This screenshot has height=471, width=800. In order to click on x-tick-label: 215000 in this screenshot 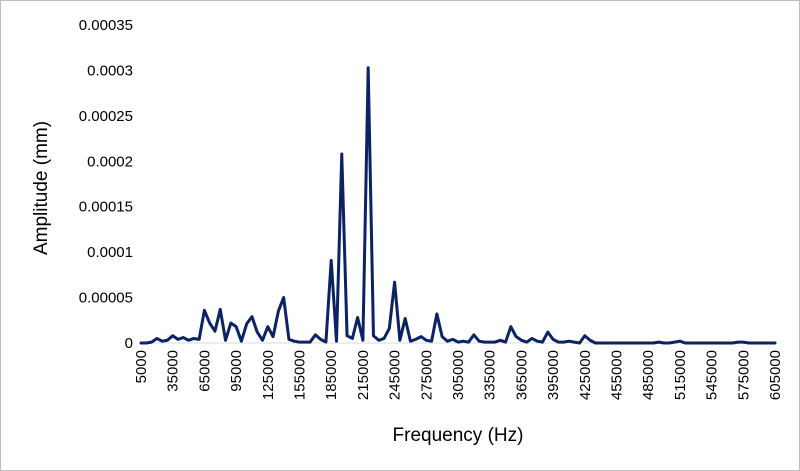, I will do `click(363, 375)`.